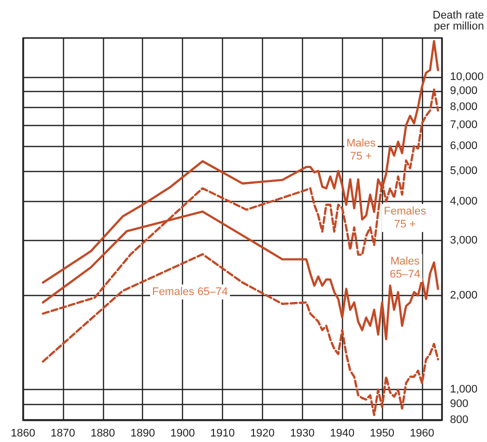 This screenshot has height=442, width=487. I want to click on x-tick-label: 1880, so click(103, 434).